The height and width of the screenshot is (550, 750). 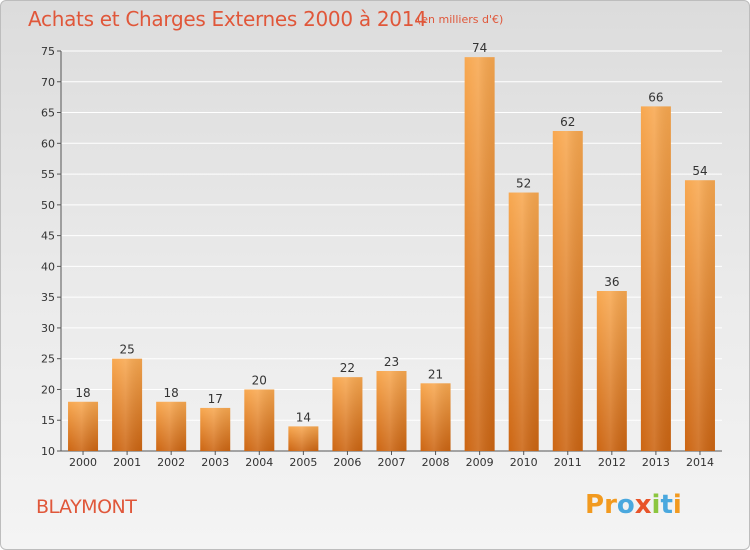 I want to click on data-label-2008: 21, so click(x=435, y=374).